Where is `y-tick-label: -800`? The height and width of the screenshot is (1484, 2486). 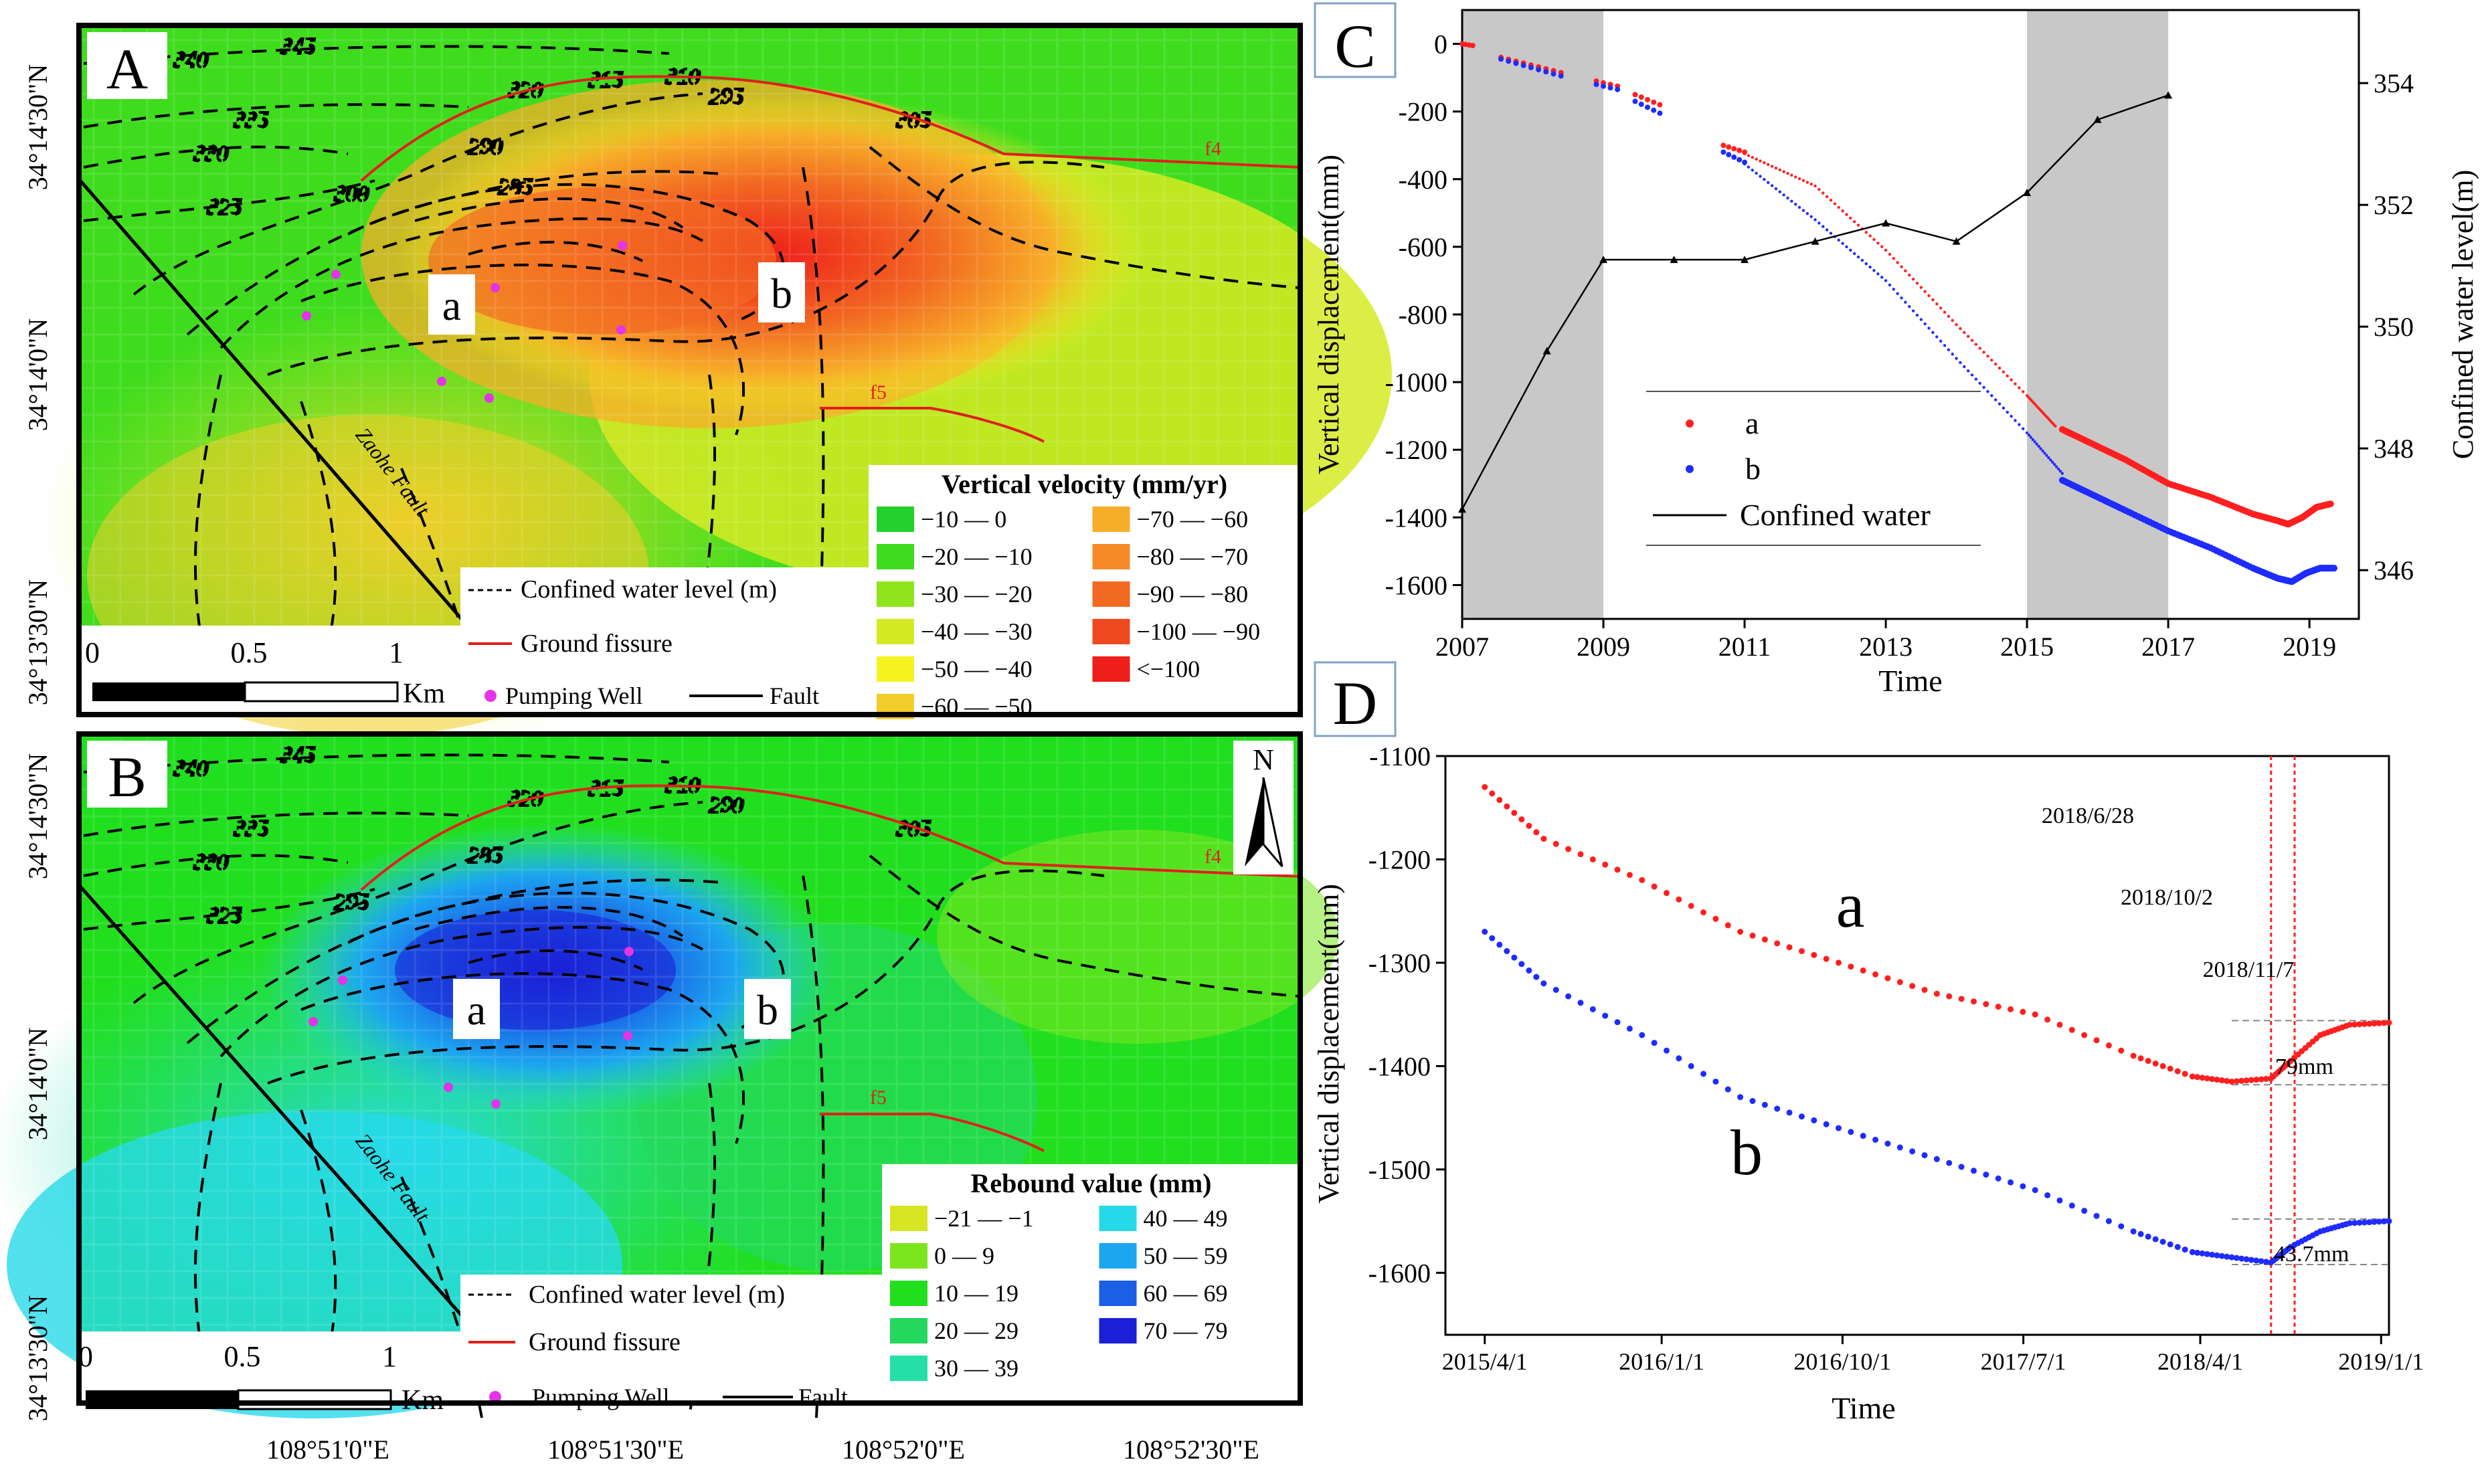 y-tick-label: -800 is located at coordinates (1423, 315).